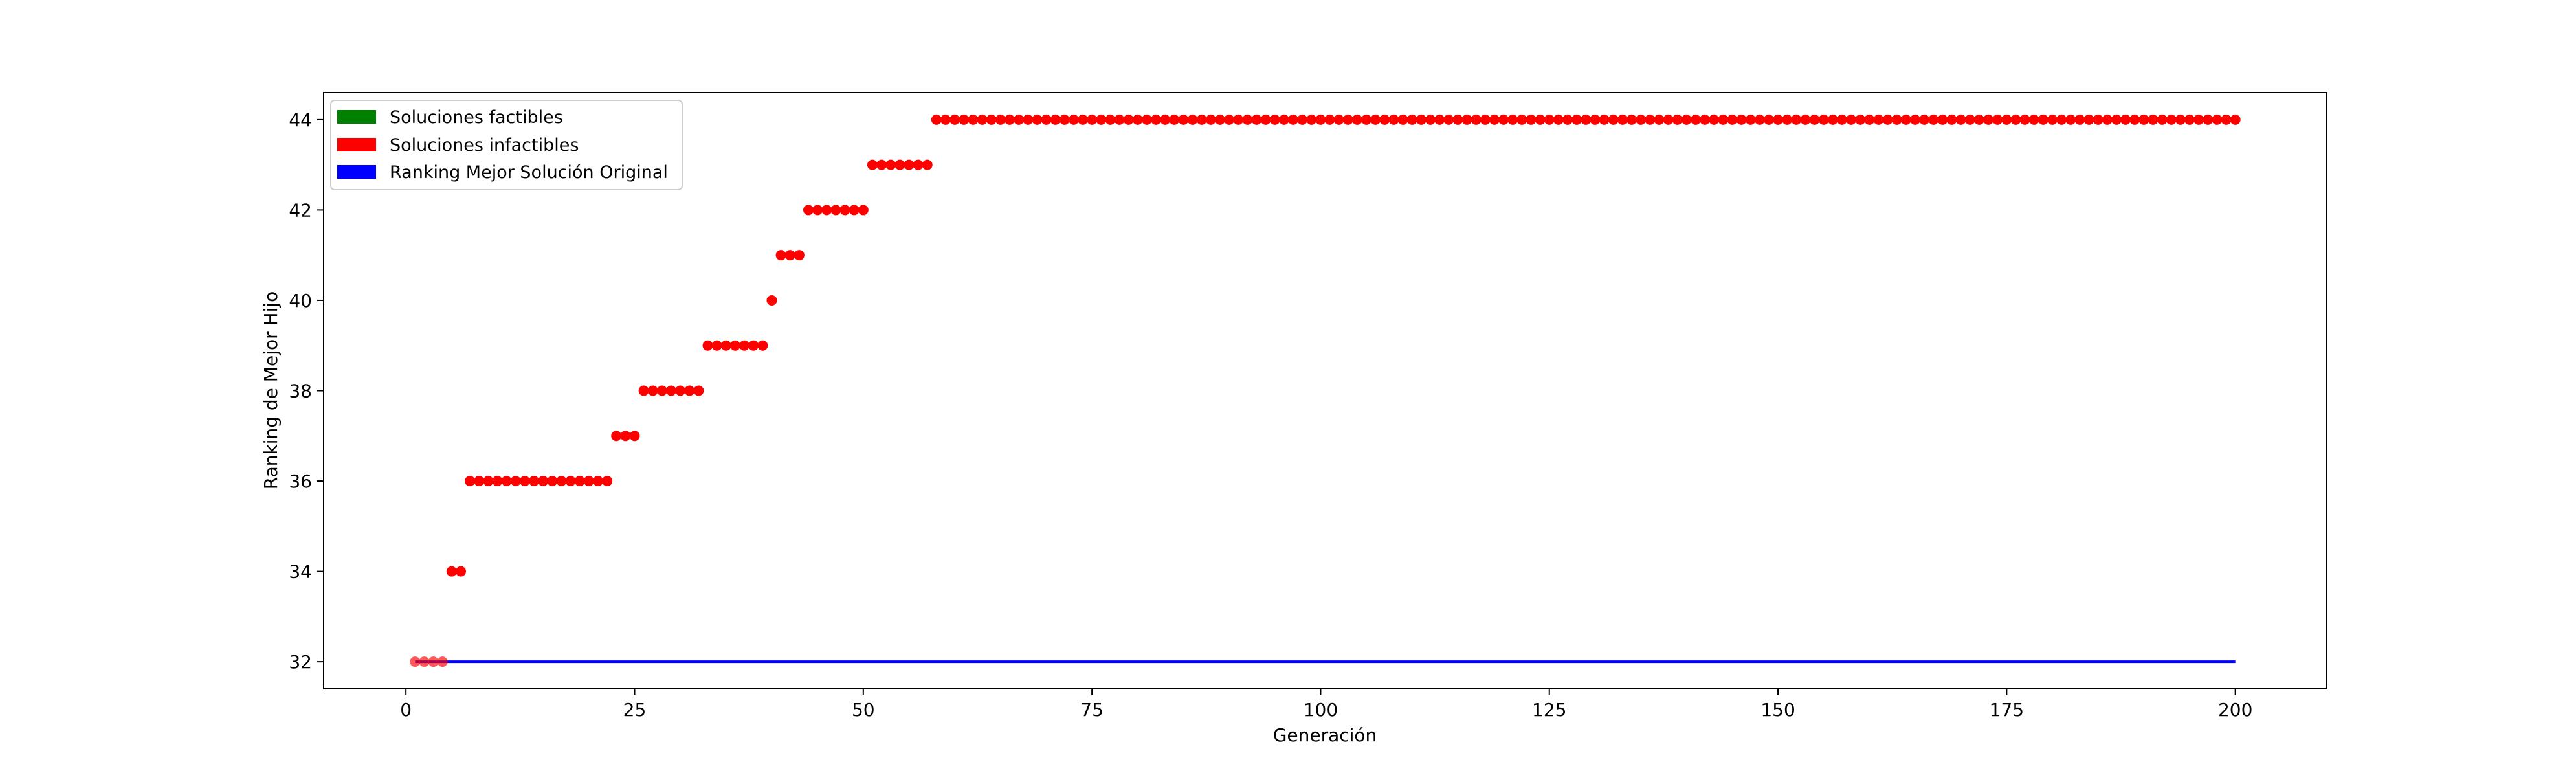 The image size is (2576, 773). I want to click on x-axis-label: Generación, so click(1325, 735).